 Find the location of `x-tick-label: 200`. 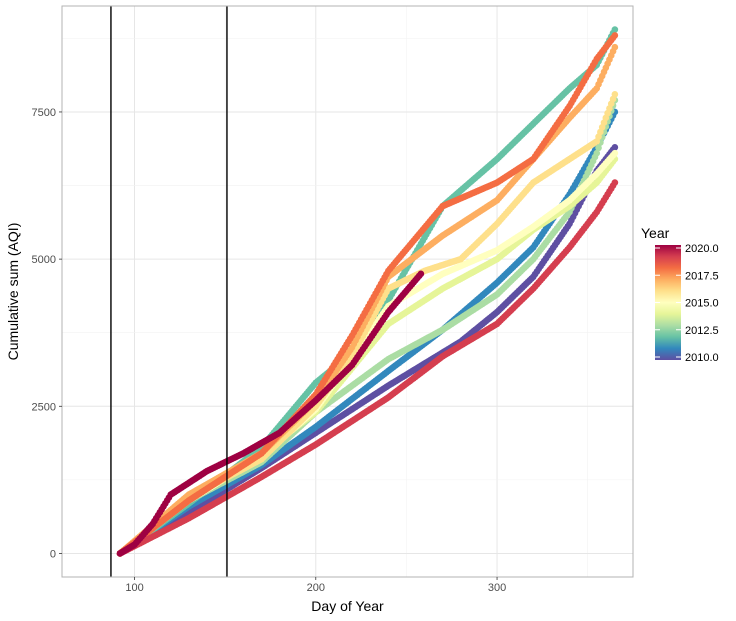

x-tick-label: 200 is located at coordinates (316, 588).